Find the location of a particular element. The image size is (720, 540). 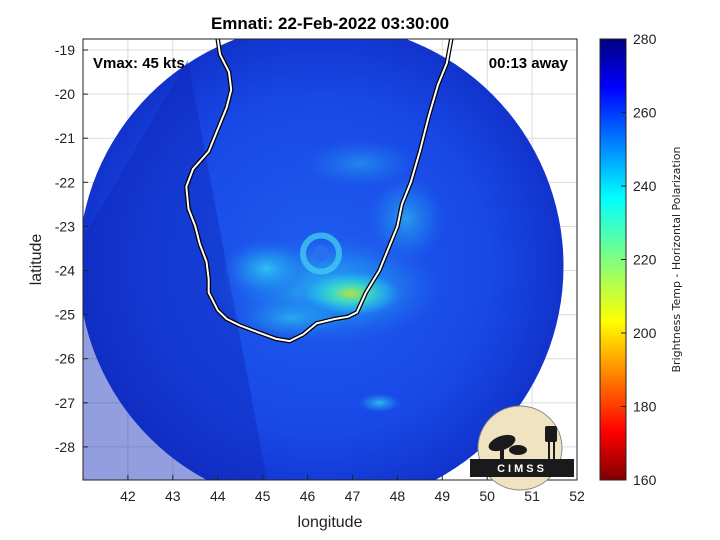

colorbar-tick-label: 280 is located at coordinates (645, 39).